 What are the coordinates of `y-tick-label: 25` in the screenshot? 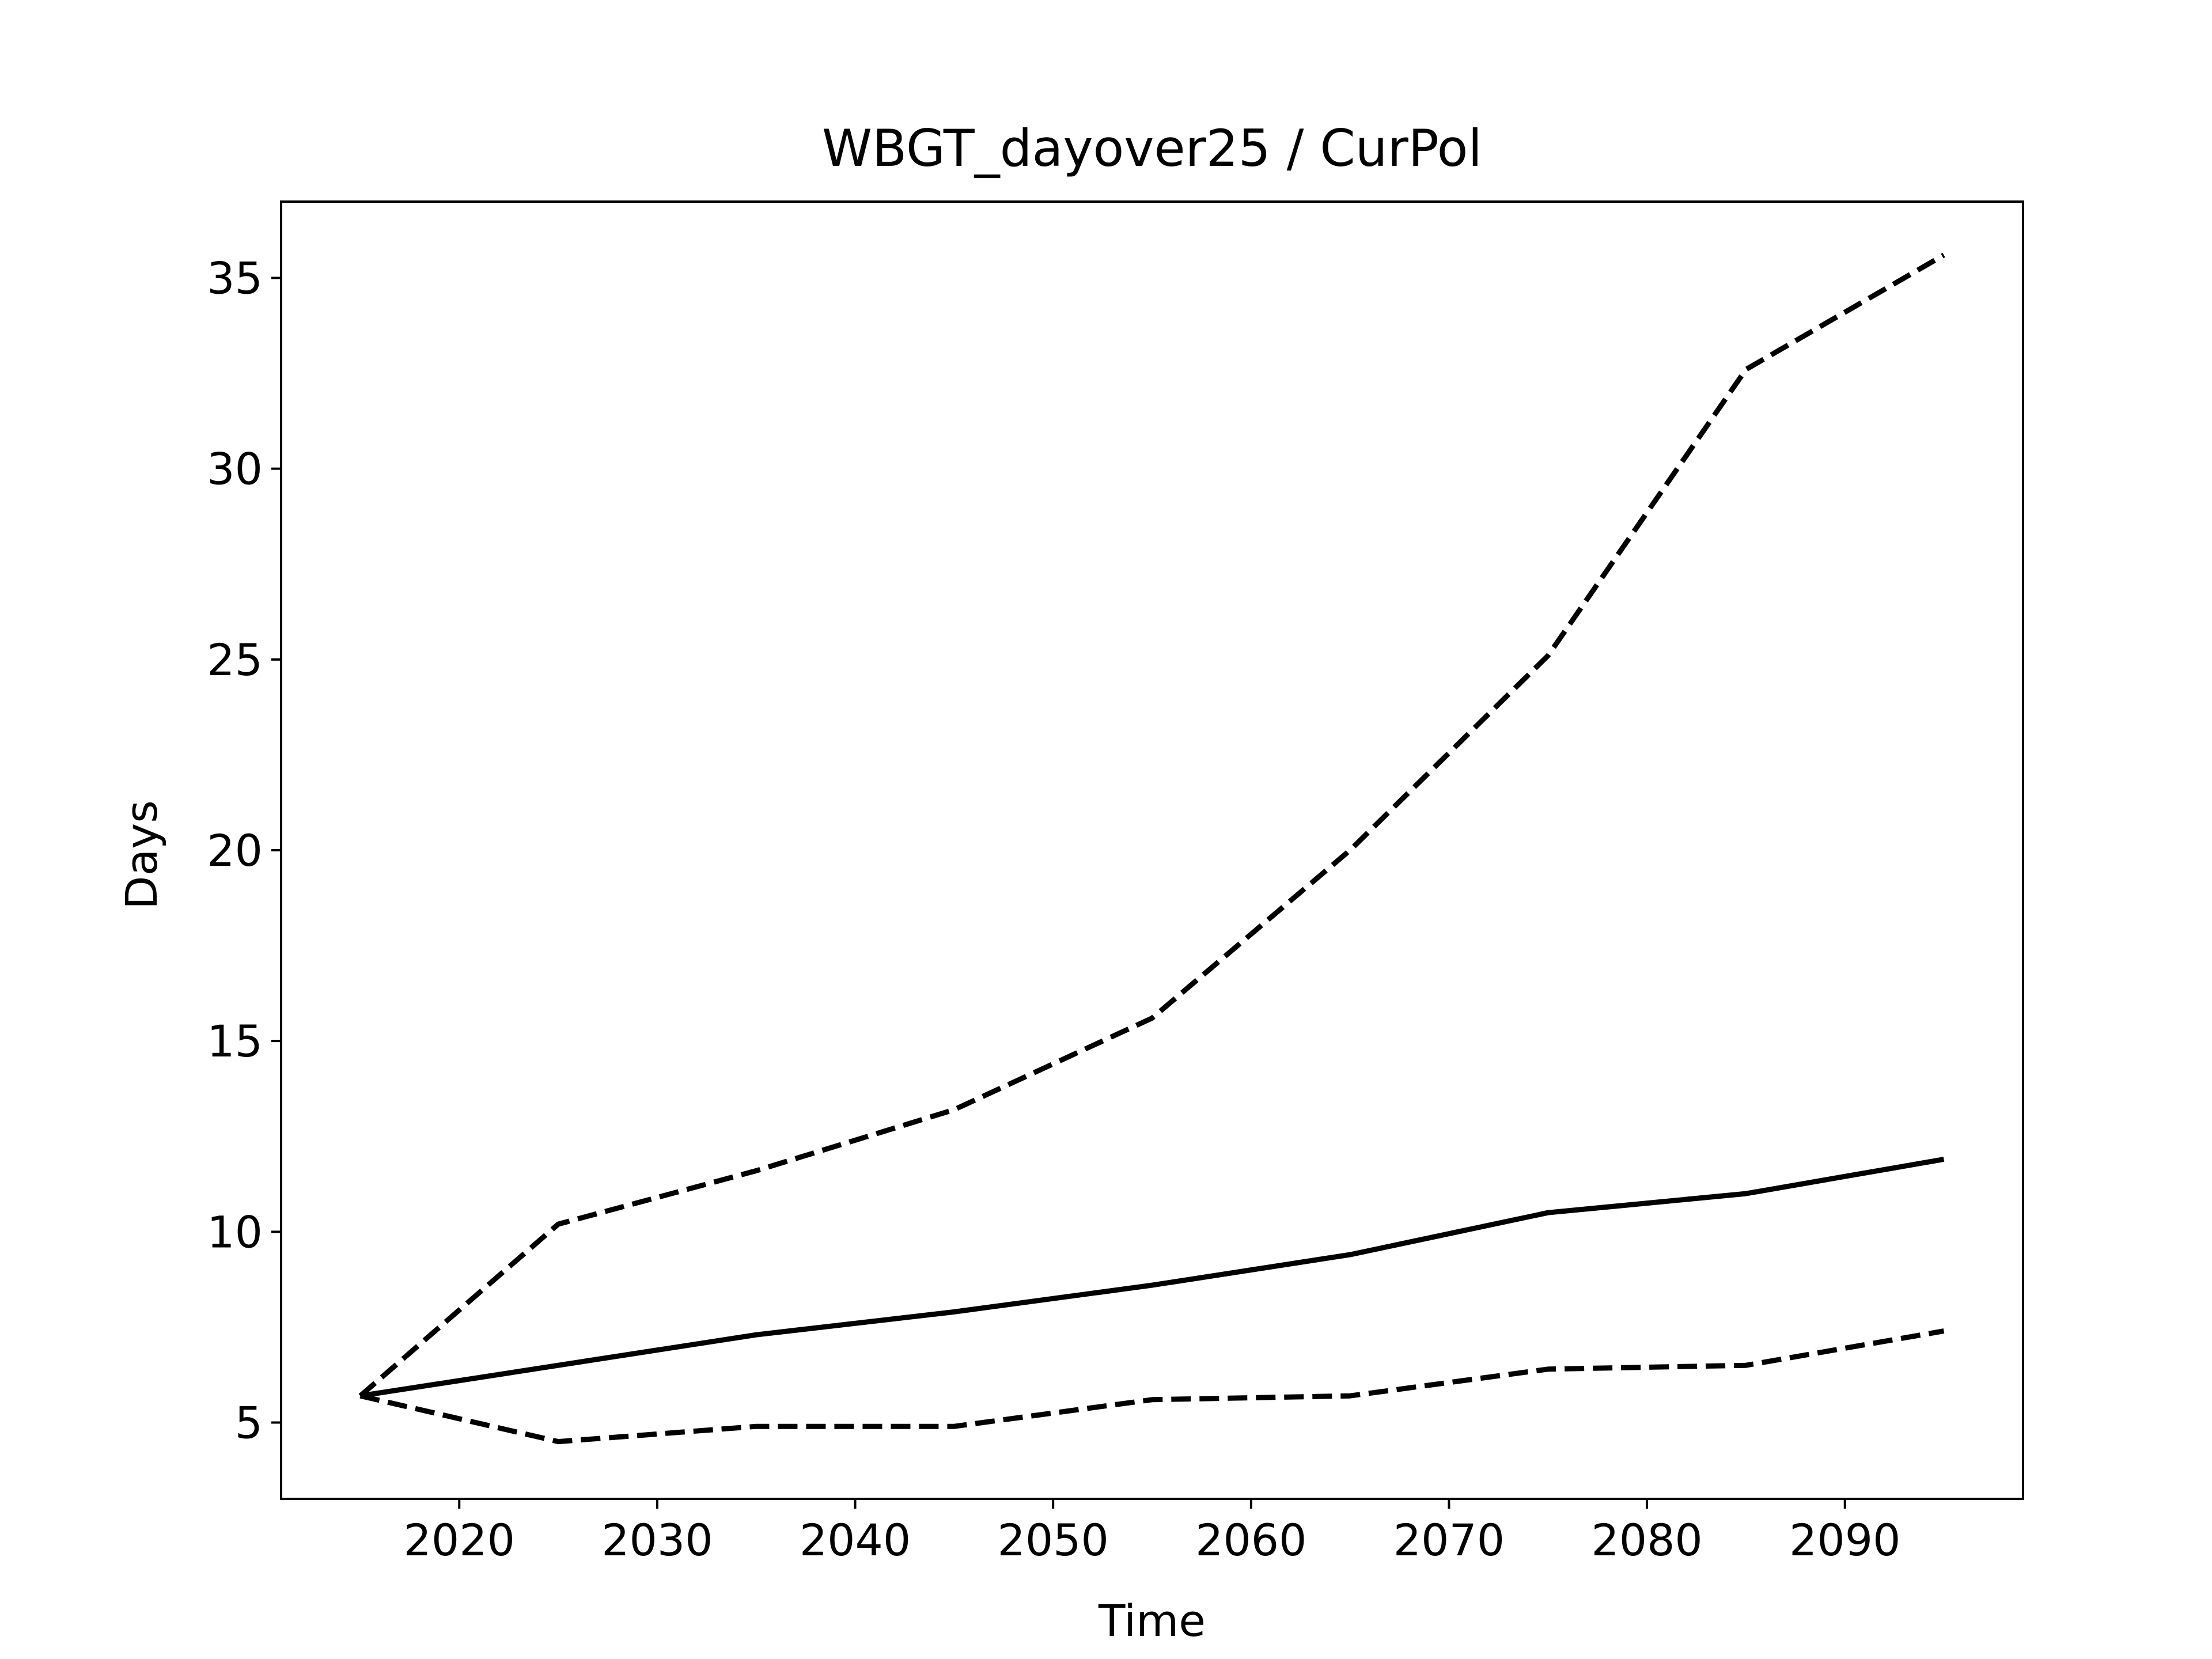 It's located at (235, 659).